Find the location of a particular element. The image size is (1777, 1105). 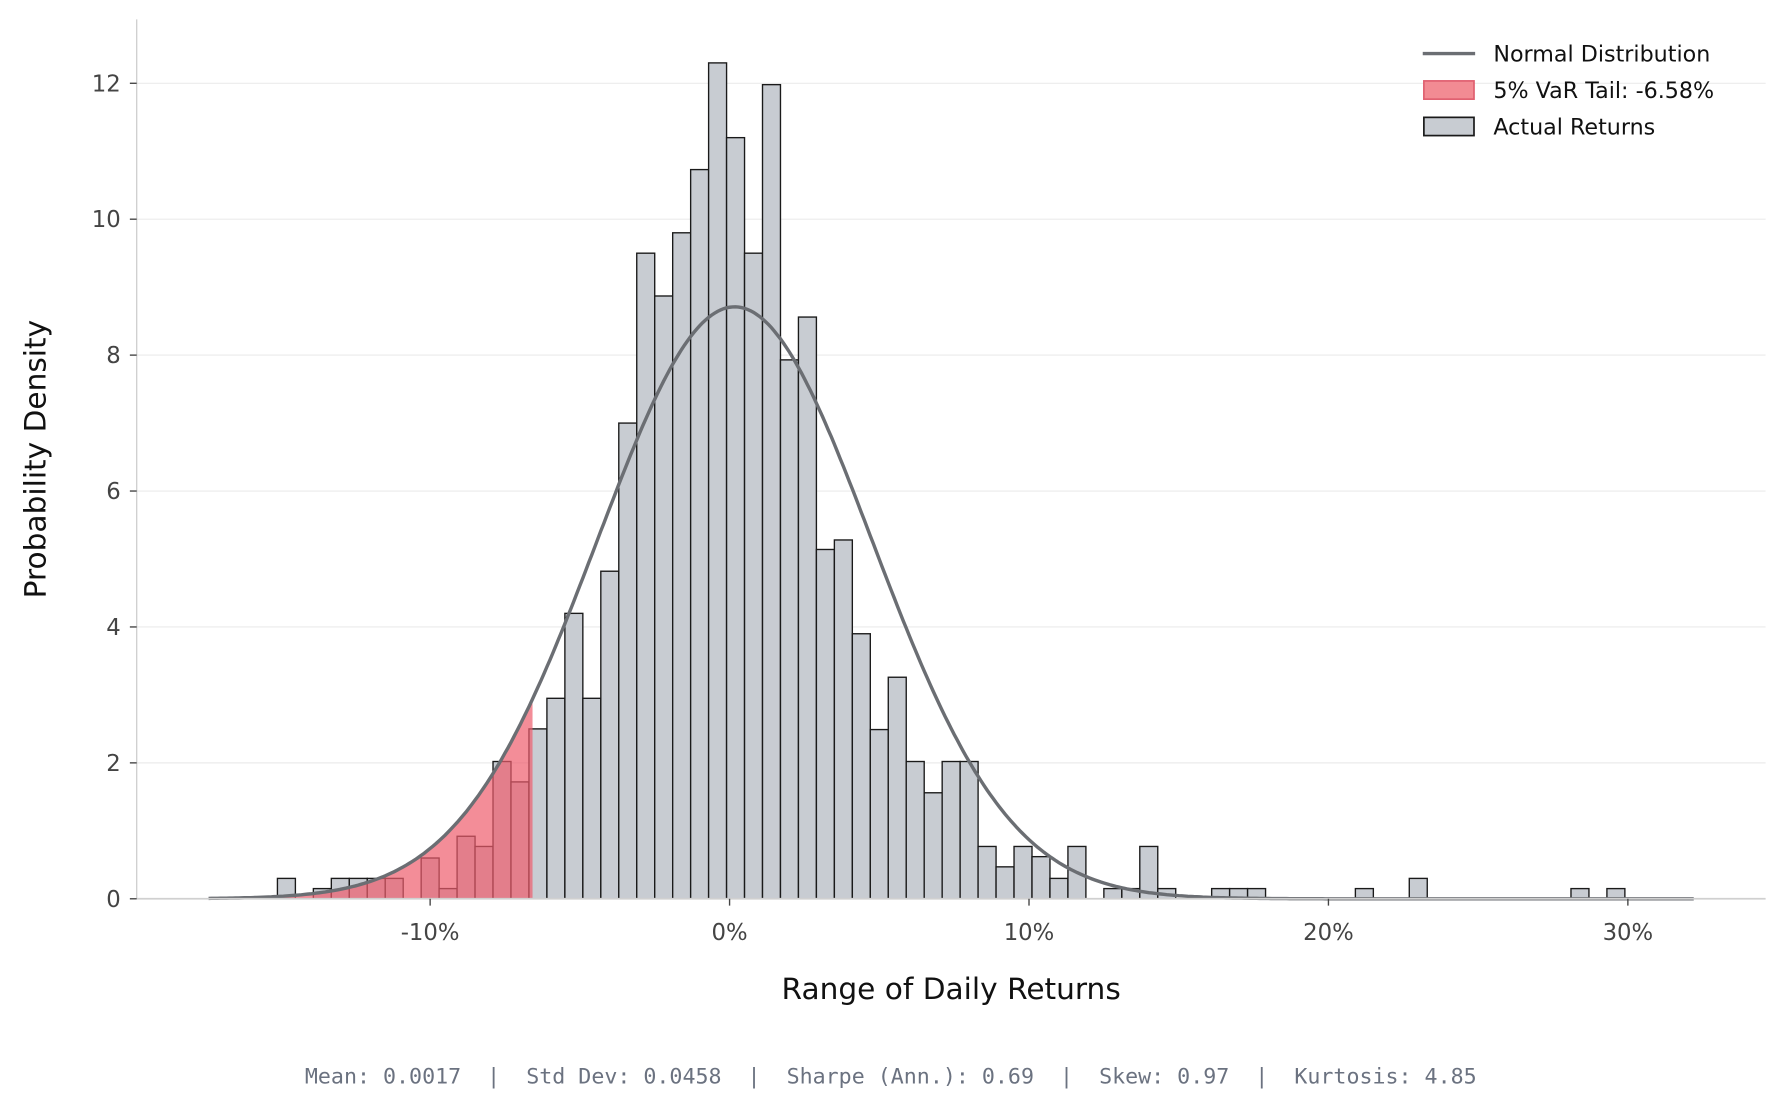

y-tick-label: 0 is located at coordinates (113, 900).